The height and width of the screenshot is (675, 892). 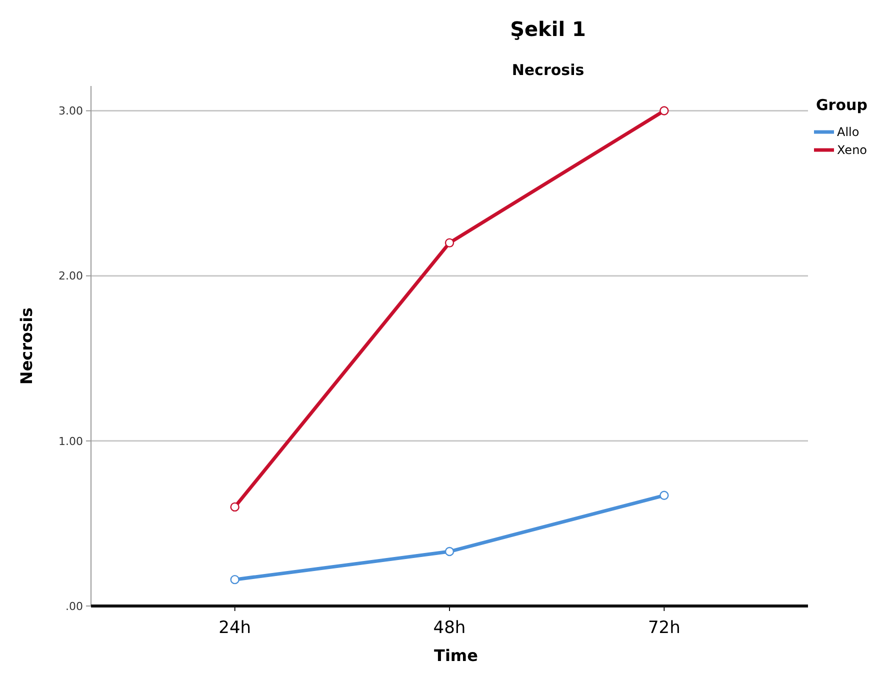 What do you see at coordinates (852, 150) in the screenshot?
I see `legend-label: Xeno` at bounding box center [852, 150].